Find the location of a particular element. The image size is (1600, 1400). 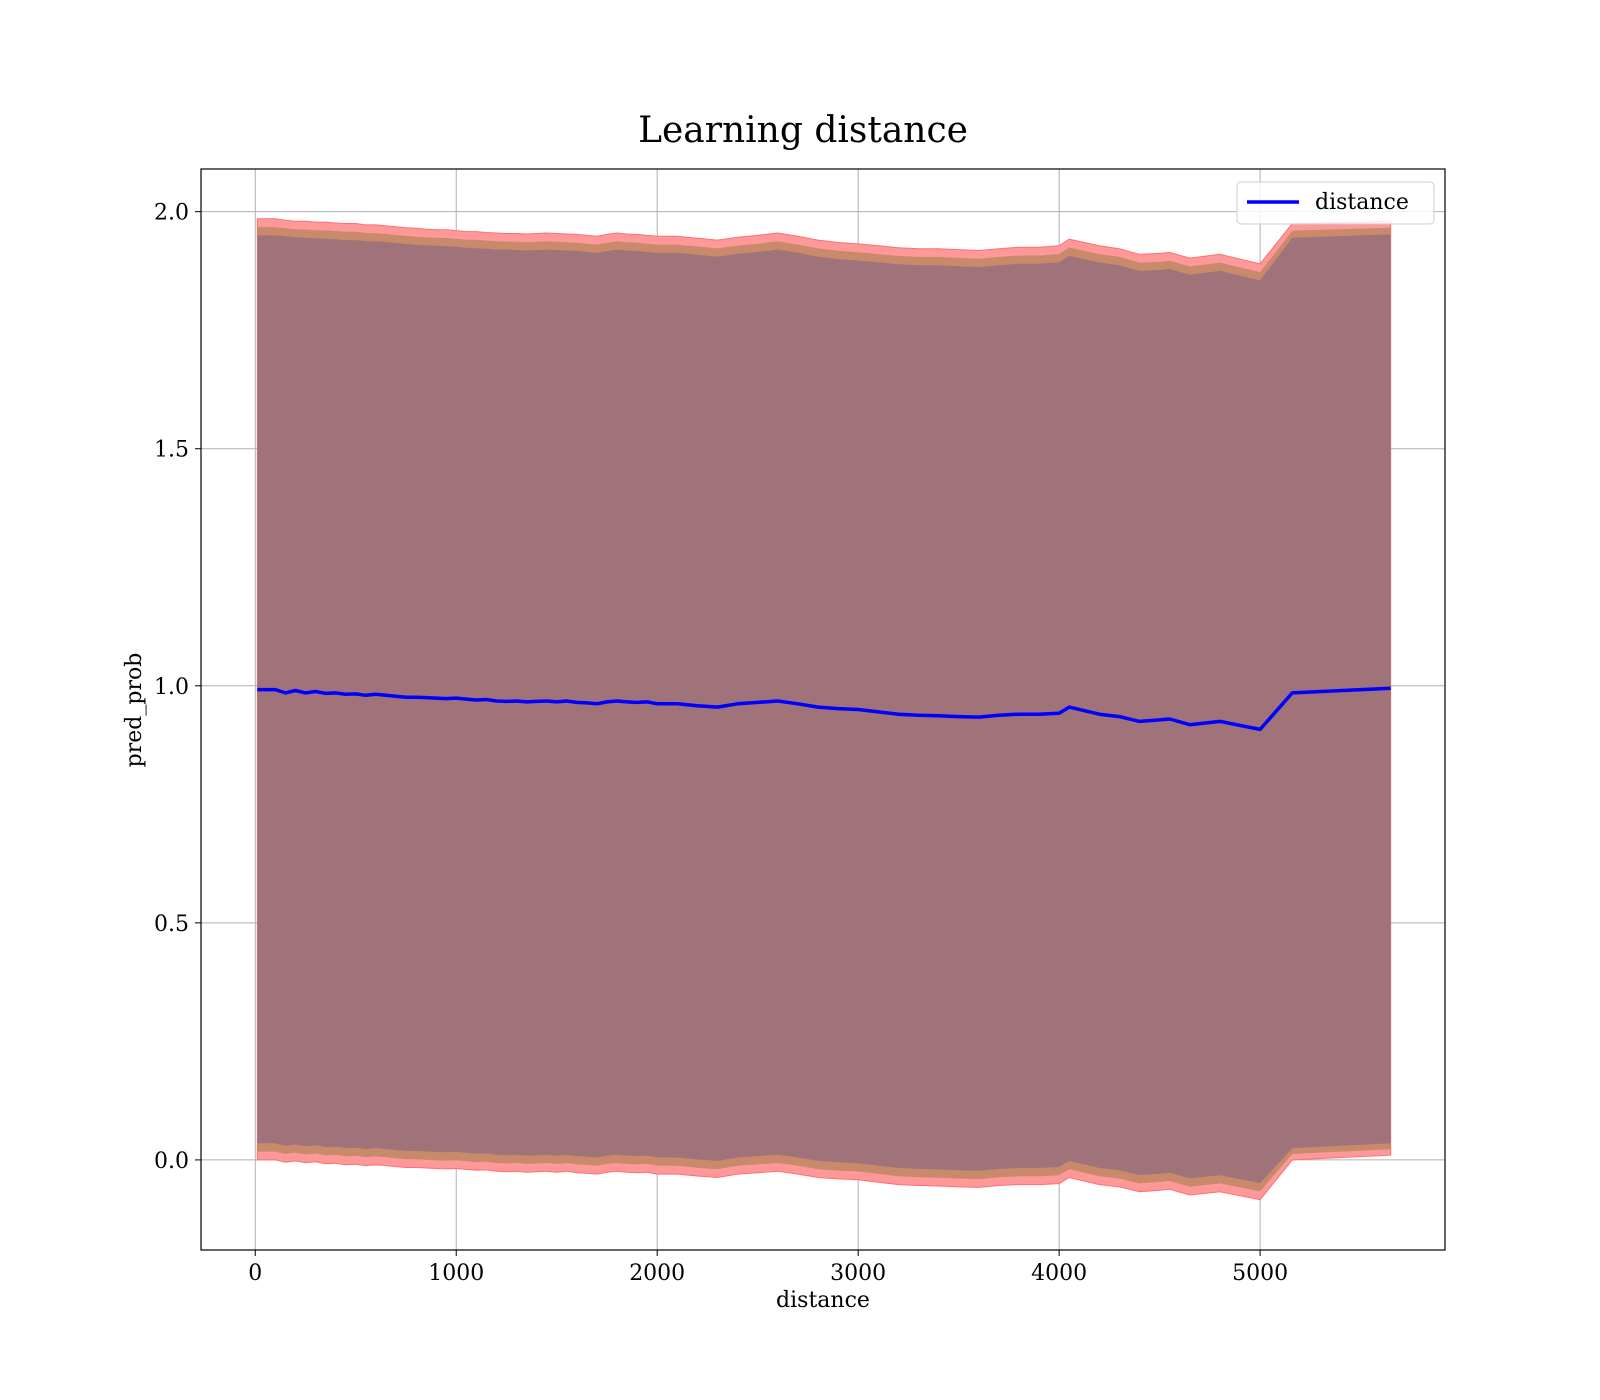

x-tick-label: 4000 is located at coordinates (1059, 1273).